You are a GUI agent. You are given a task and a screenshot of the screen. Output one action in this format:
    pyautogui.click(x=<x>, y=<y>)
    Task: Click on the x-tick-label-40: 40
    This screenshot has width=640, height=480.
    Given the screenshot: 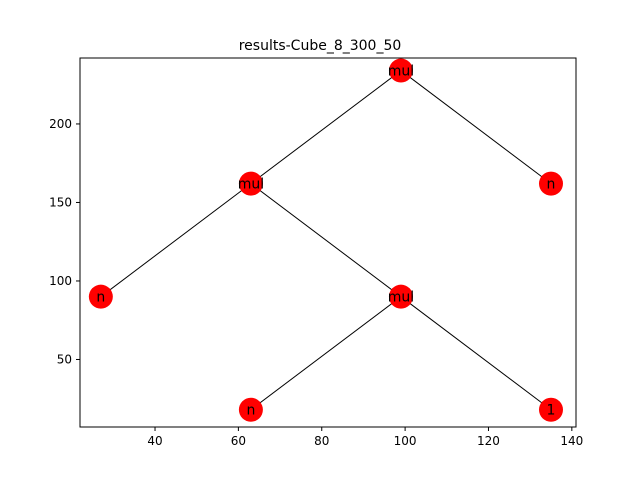 What is the action you would take?
    pyautogui.click(x=154, y=441)
    